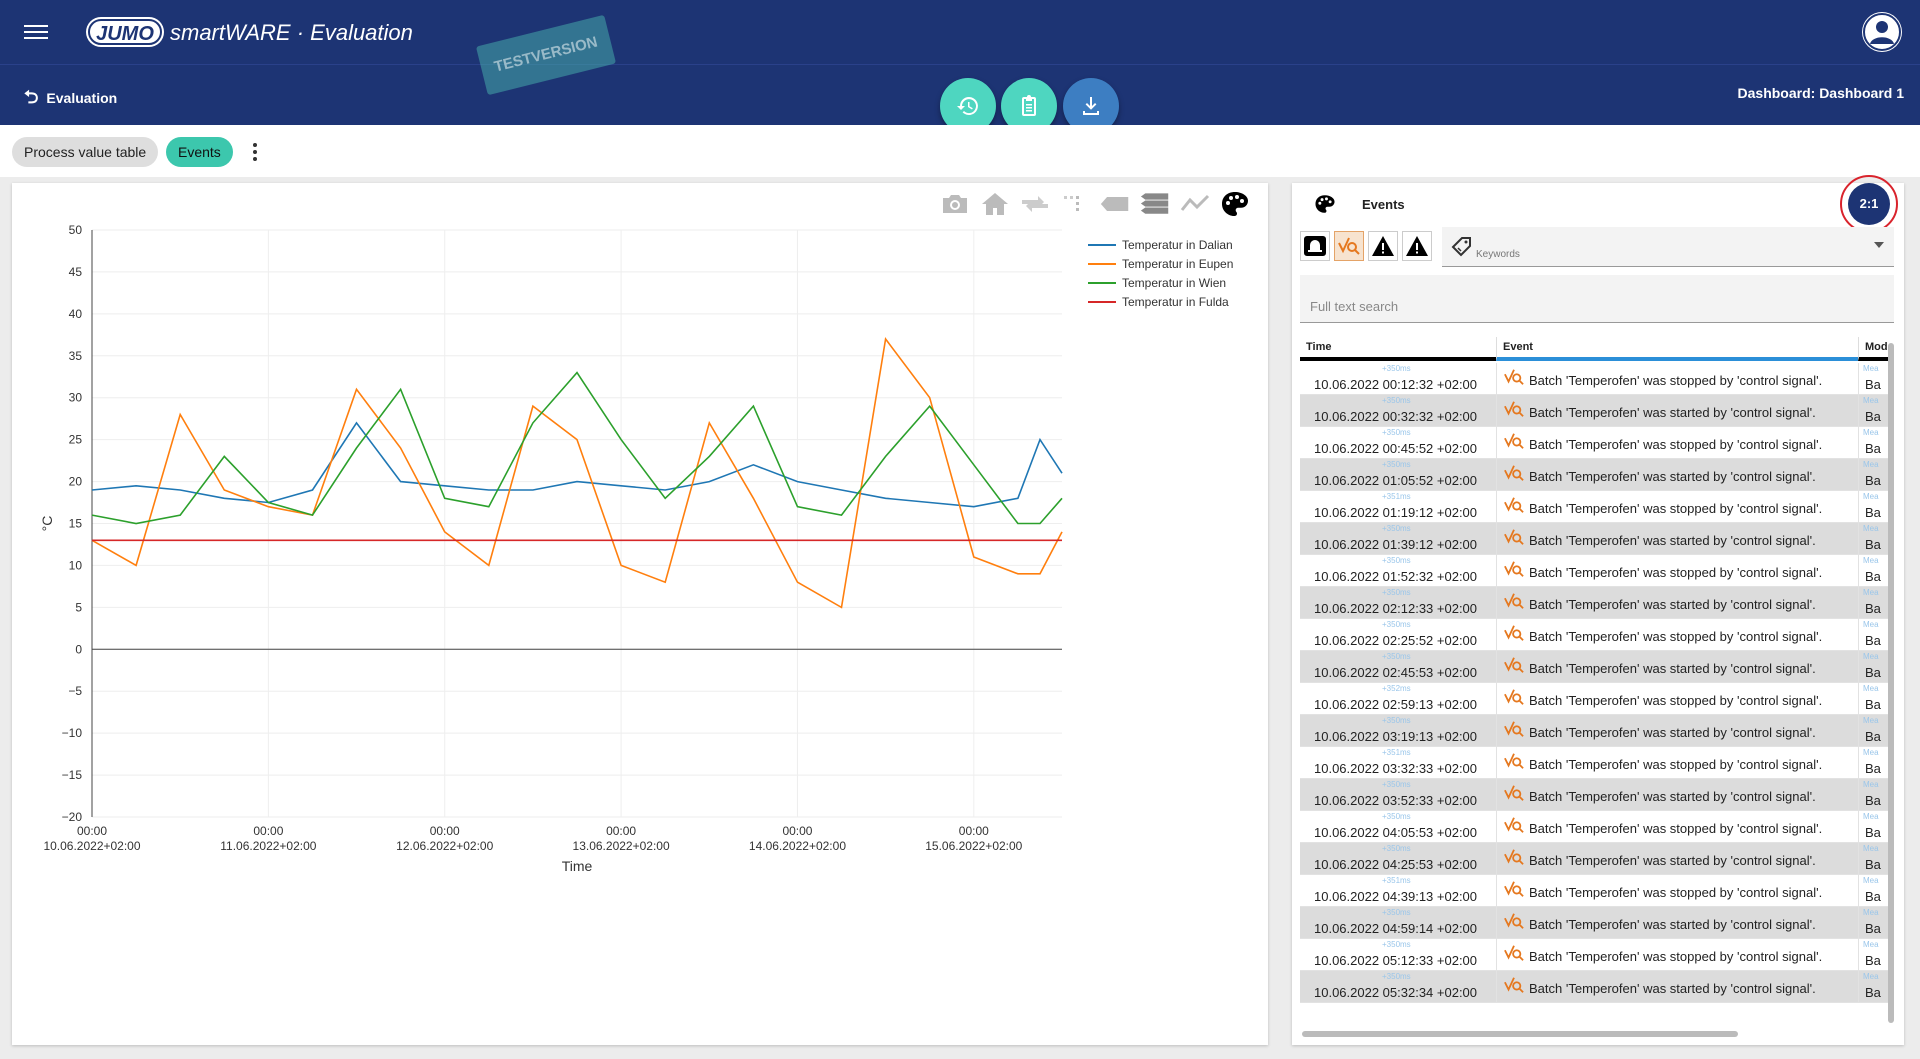 Image resolution: width=1920 pixels, height=1059 pixels. I want to click on warning-filter-icon, so click(1383, 246).